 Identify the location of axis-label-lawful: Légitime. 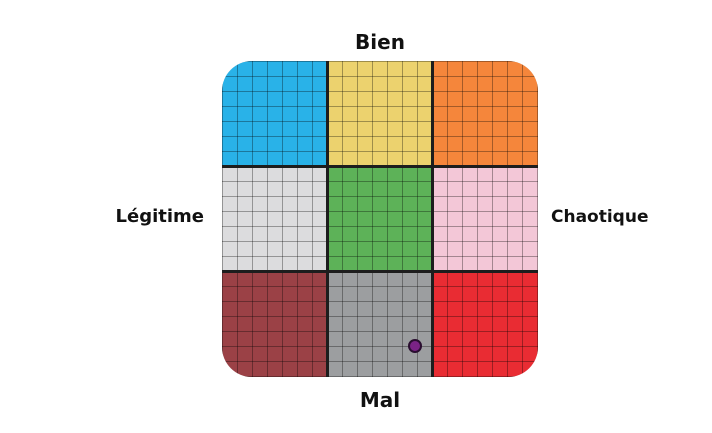
(159, 216).